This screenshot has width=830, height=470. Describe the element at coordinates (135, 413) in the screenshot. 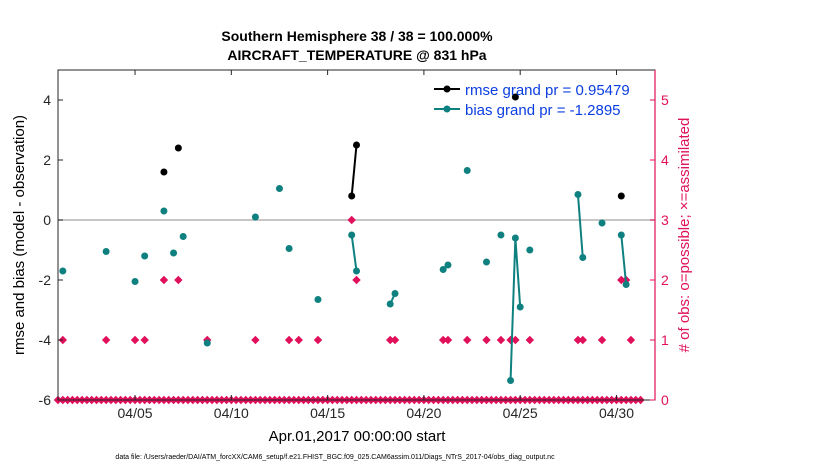

I see `x-tick-label: 04/05` at that location.